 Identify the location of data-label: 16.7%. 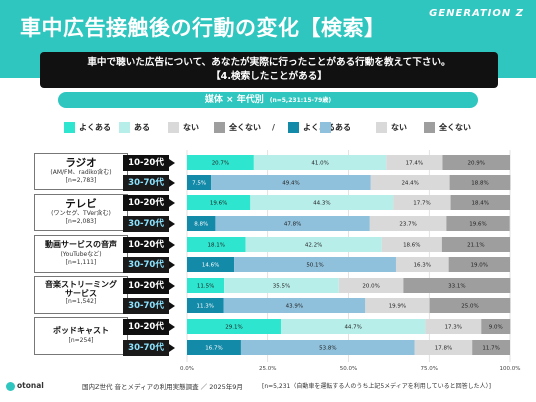
(213, 349).